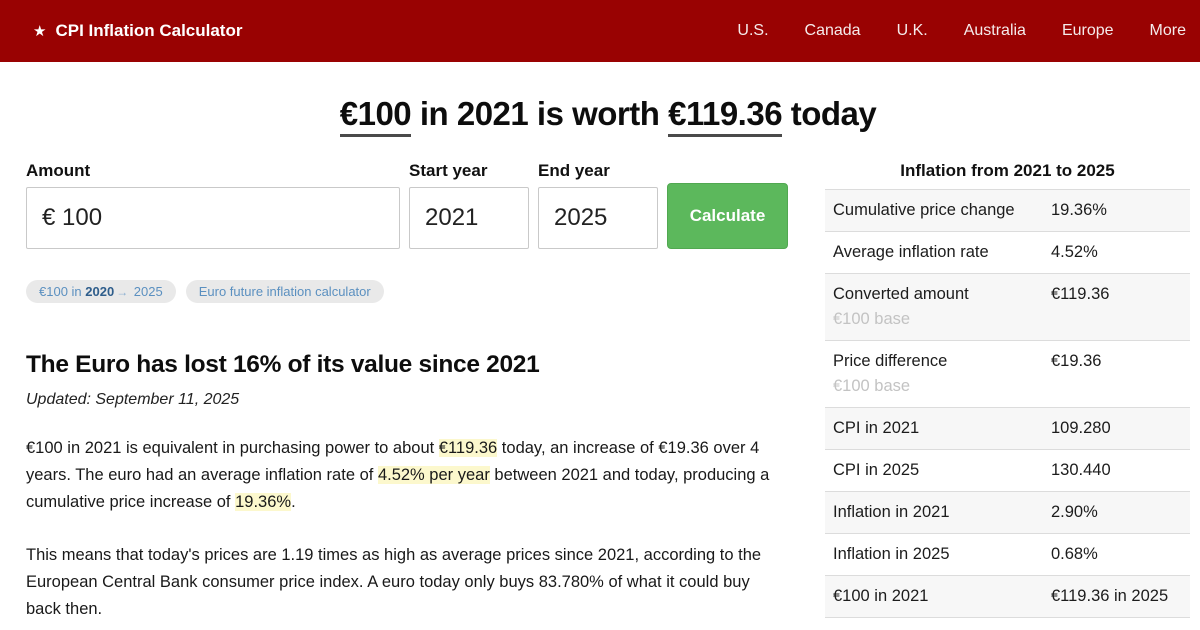 This screenshot has height=630, width=1200. I want to click on row-value: 0.68%, so click(1074, 554).